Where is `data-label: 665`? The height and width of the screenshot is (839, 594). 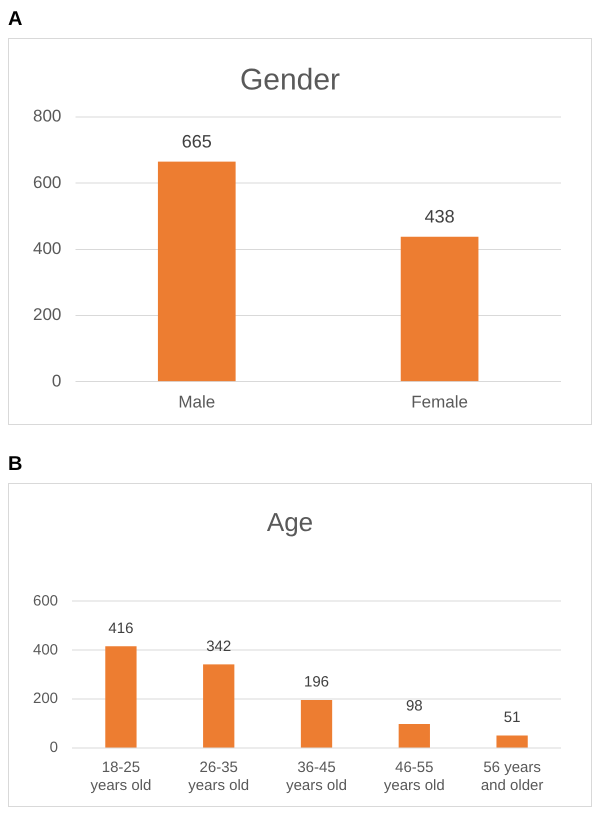
data-label: 665 is located at coordinates (197, 142).